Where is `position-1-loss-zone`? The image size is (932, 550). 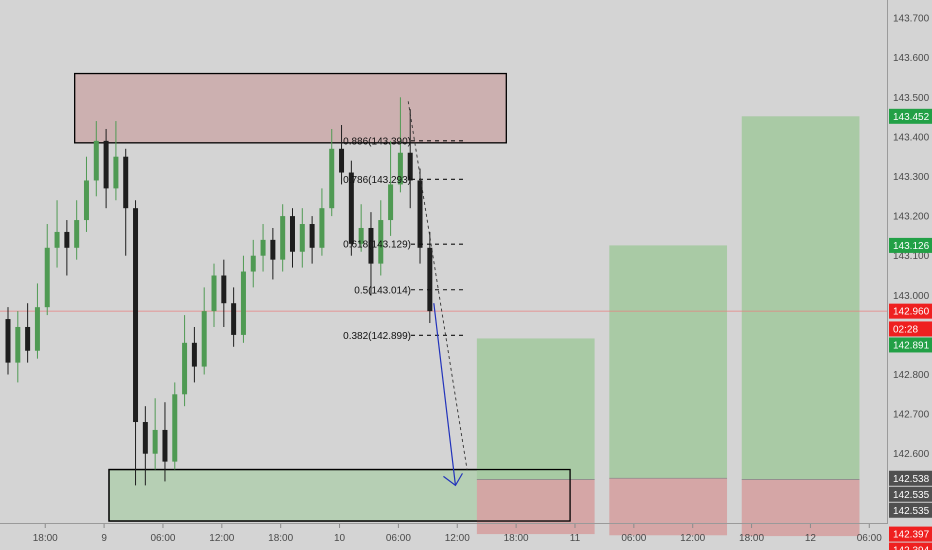
position-1-loss-zone is located at coordinates (535, 507).